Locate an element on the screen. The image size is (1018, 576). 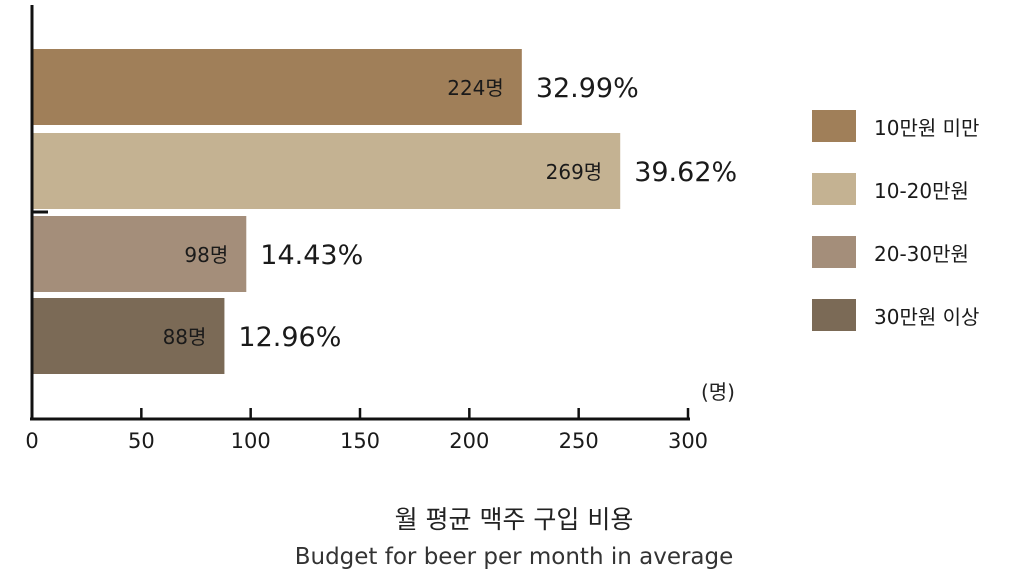
x-tick-label: 100 is located at coordinates (251, 441).